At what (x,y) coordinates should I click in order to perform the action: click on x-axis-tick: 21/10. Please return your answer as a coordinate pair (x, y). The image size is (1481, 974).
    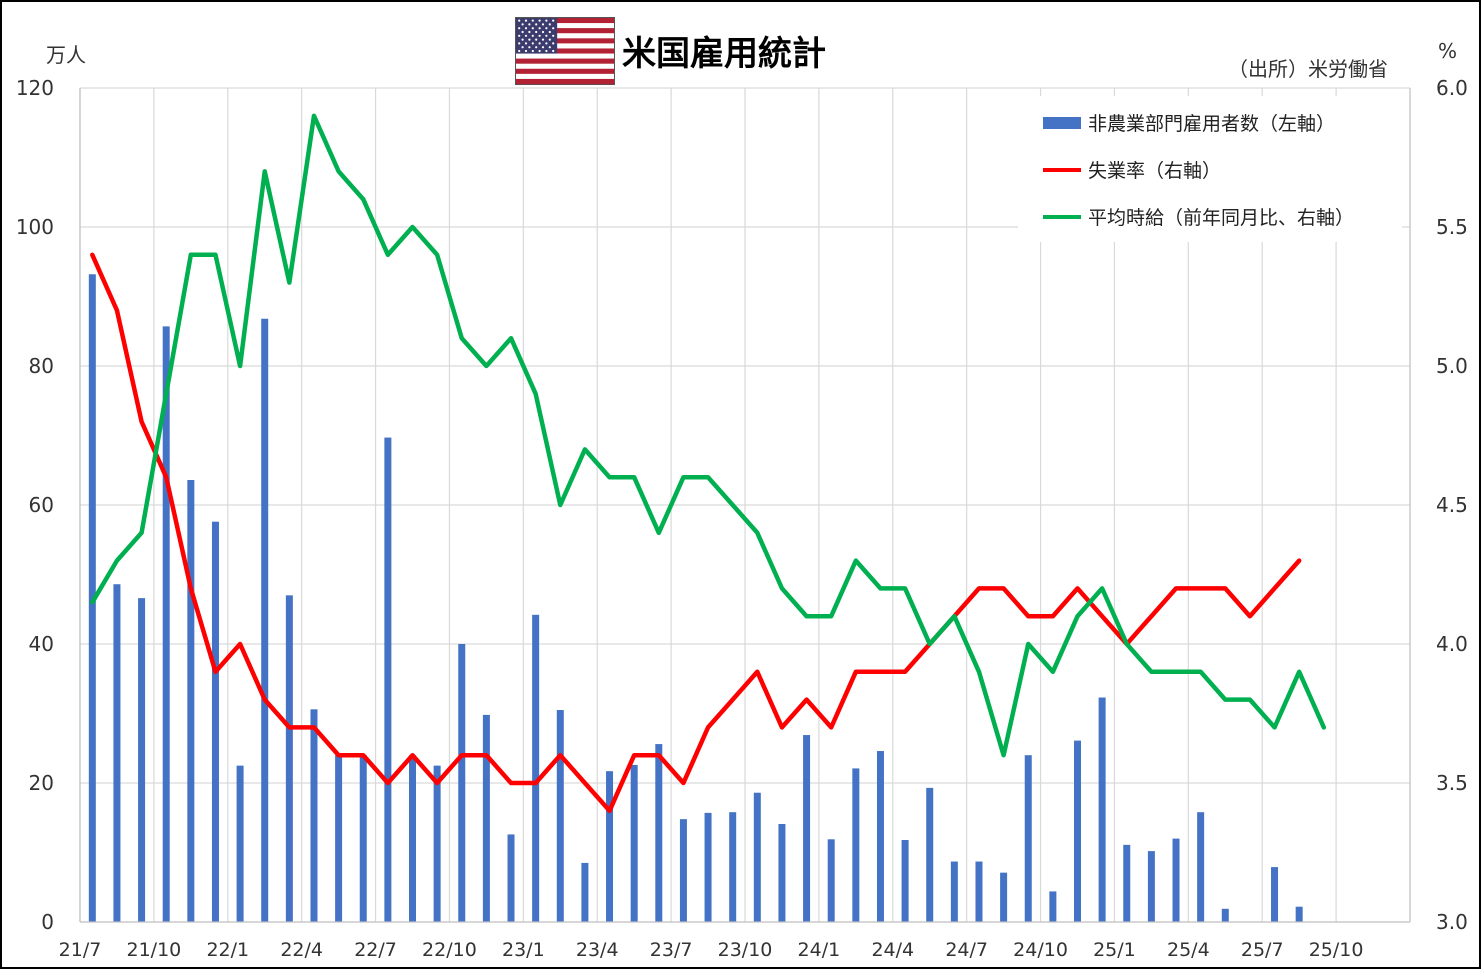
    Looking at the image, I should click on (154, 950).